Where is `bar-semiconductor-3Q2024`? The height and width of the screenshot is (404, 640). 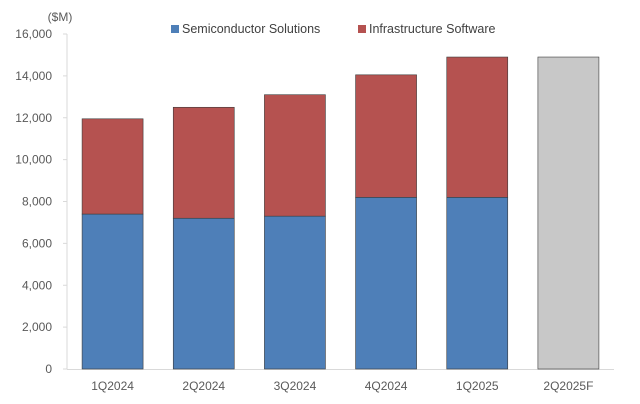 bar-semiconductor-3Q2024 is located at coordinates (295, 292).